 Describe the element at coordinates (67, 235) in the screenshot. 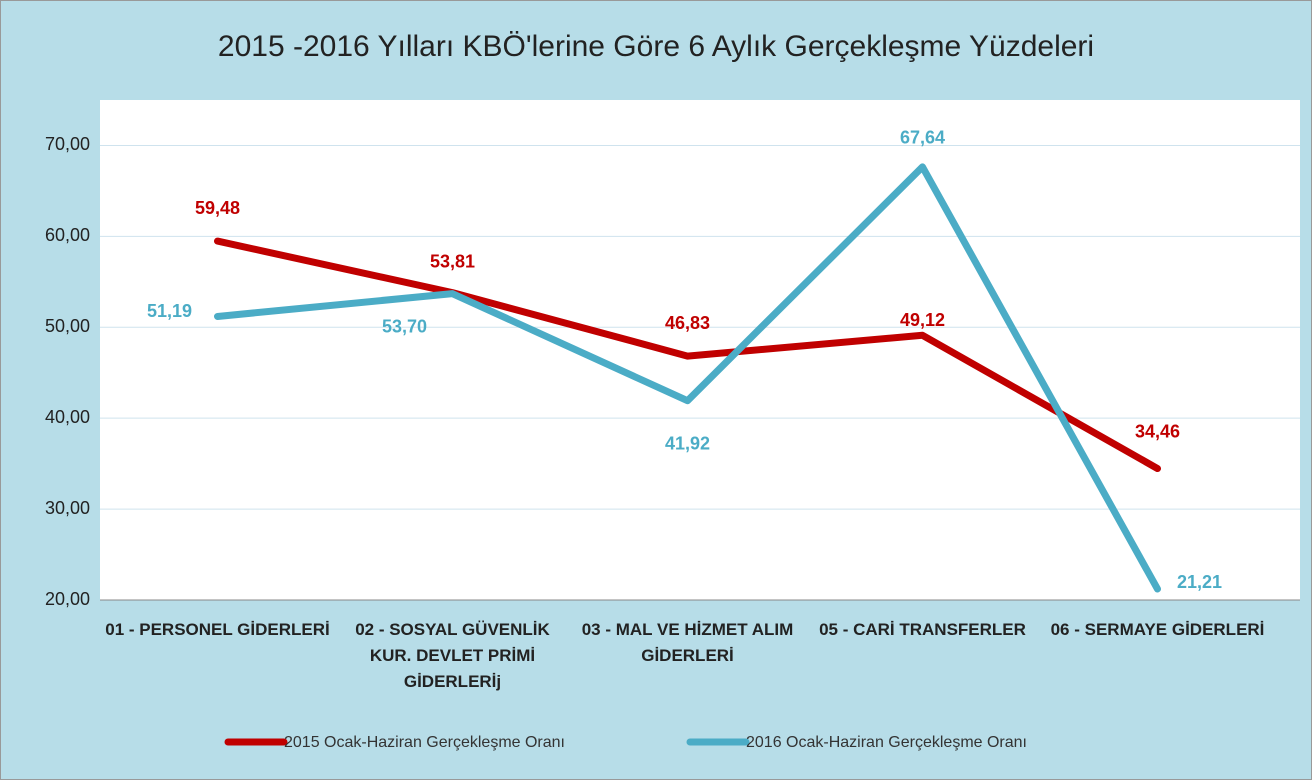

I see `y-tick-label: 60,00` at that location.